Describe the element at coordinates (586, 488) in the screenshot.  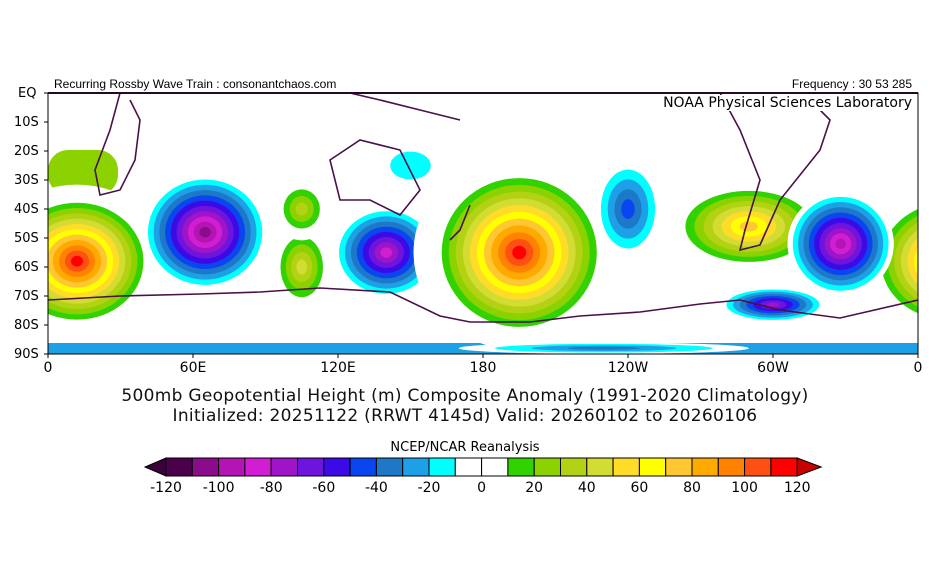
I see `colorbar-label: 40` at that location.